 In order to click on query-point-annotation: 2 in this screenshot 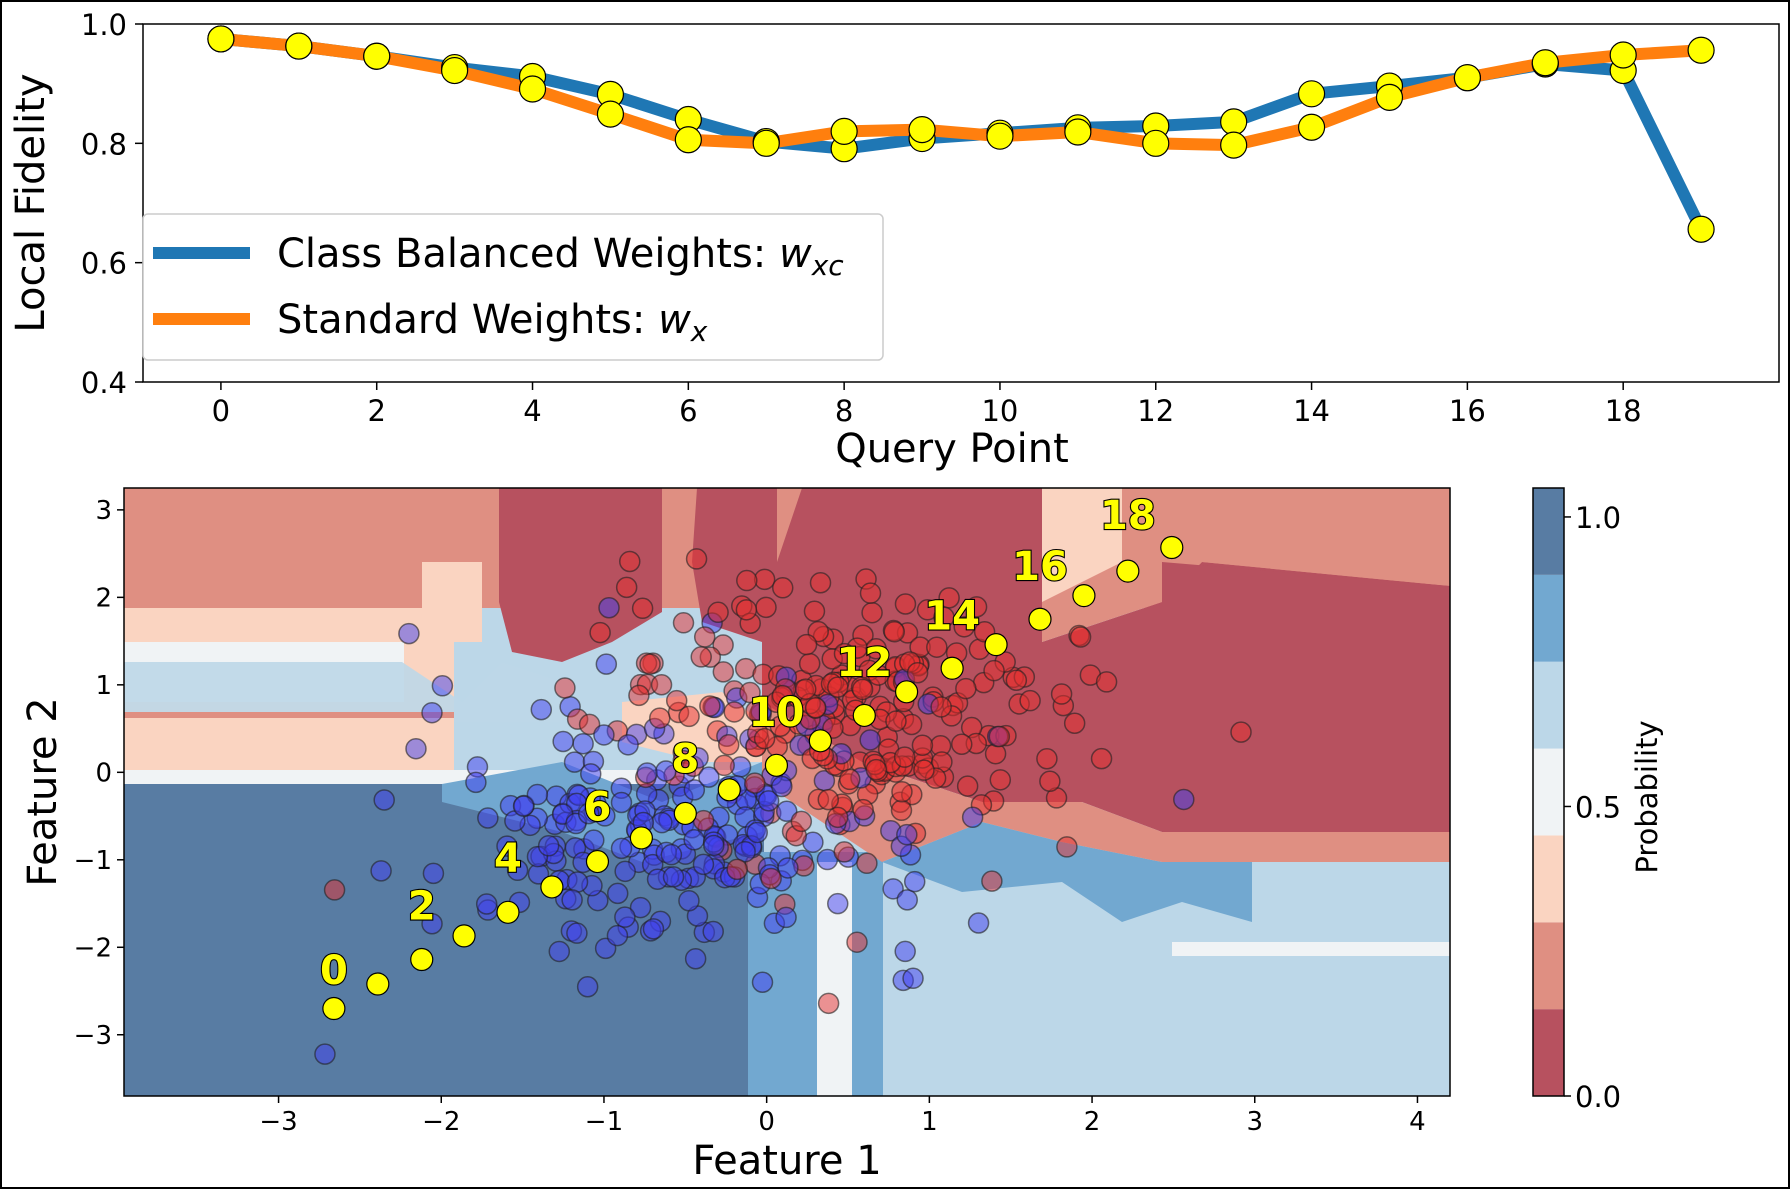, I will do `click(422, 906)`.